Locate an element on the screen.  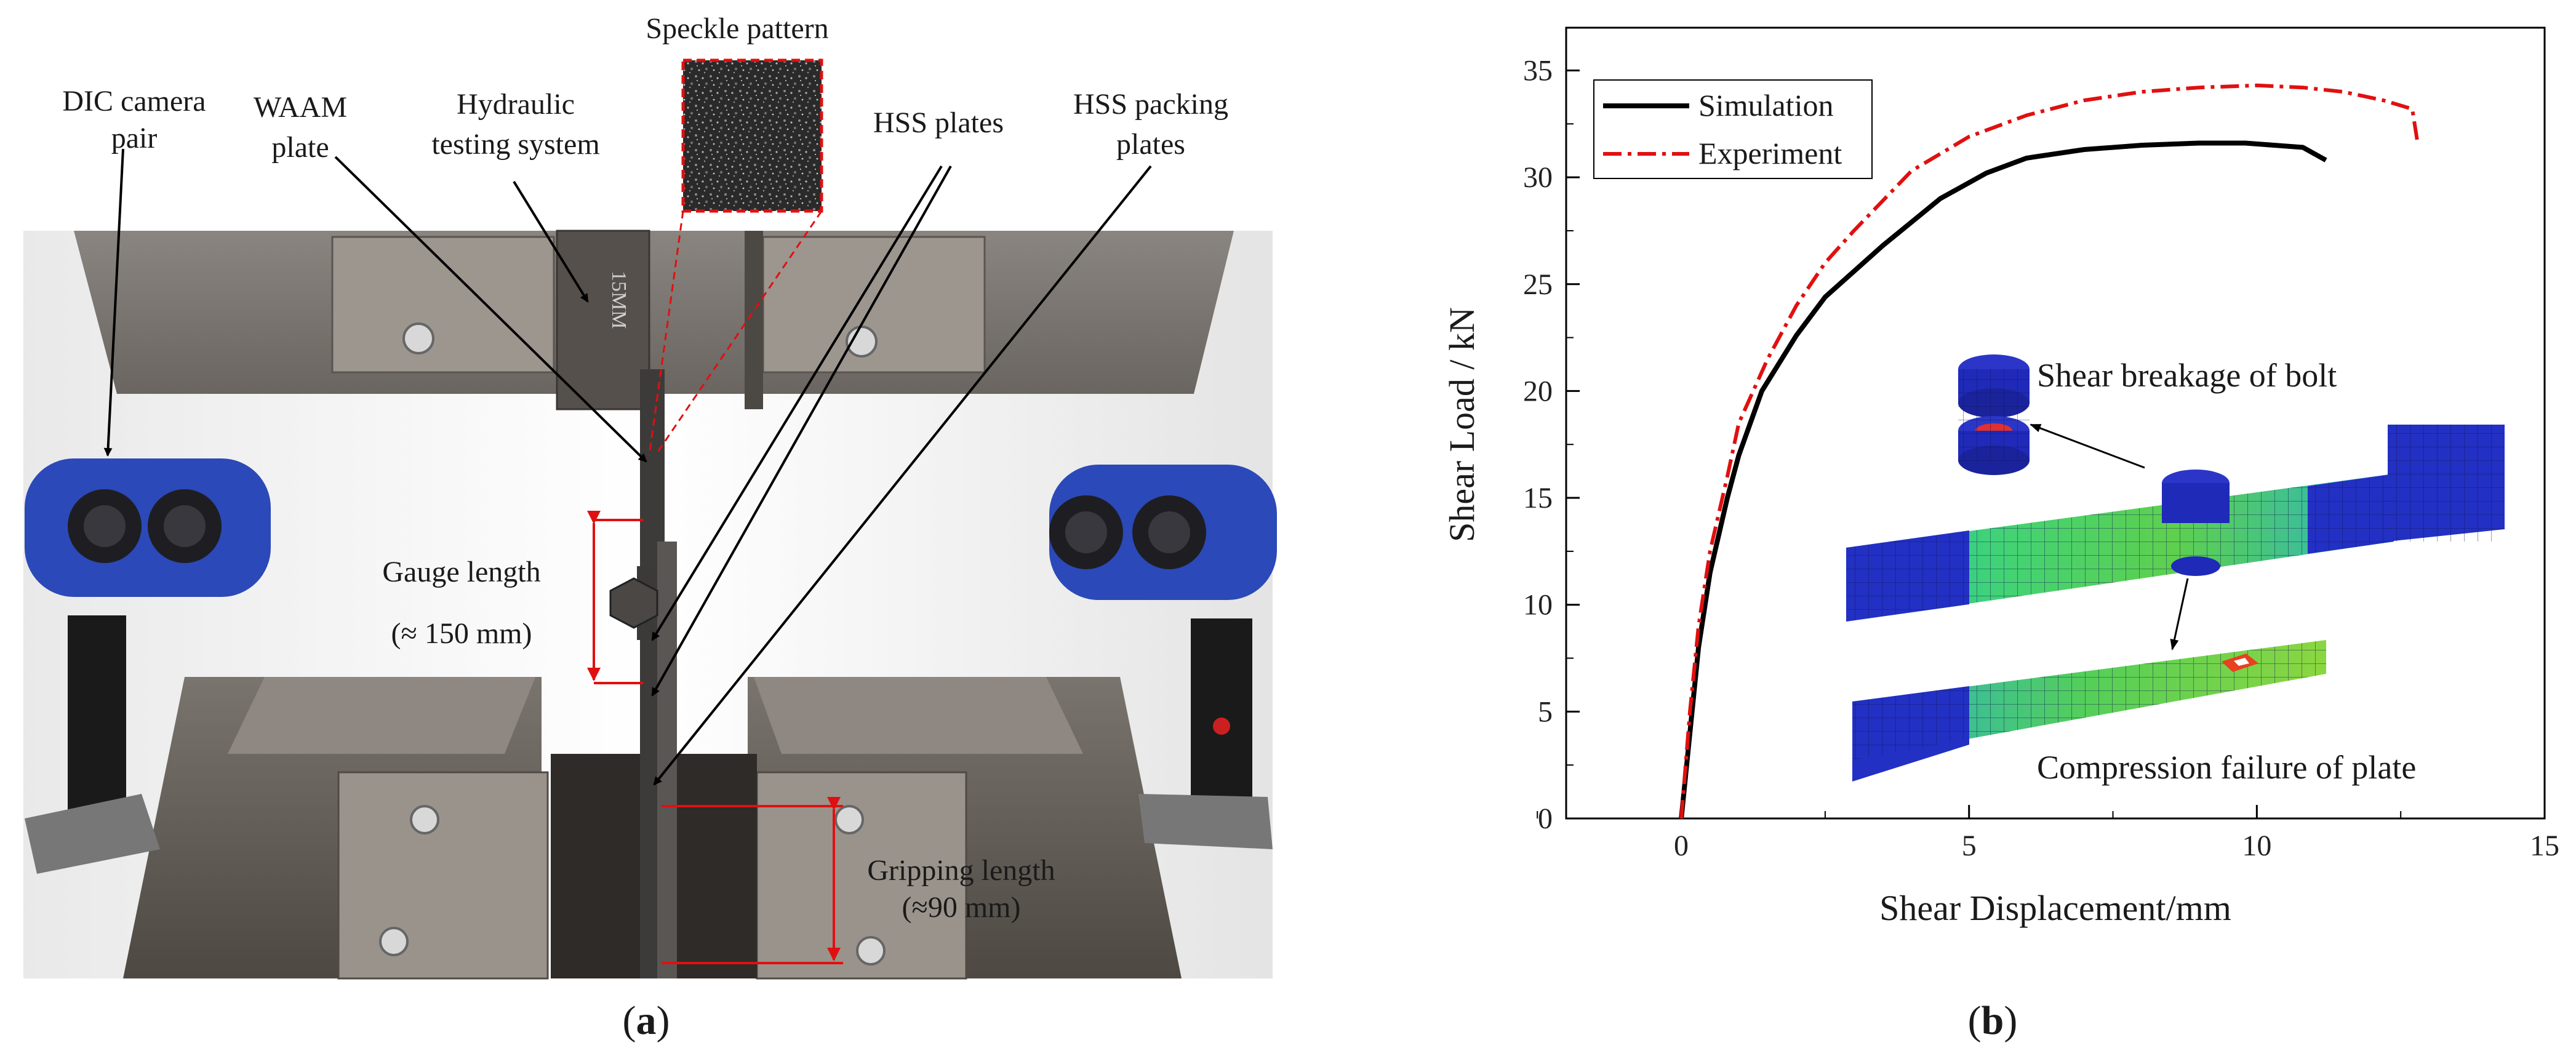
upper-crosshead: 15MM is located at coordinates (654, 320).